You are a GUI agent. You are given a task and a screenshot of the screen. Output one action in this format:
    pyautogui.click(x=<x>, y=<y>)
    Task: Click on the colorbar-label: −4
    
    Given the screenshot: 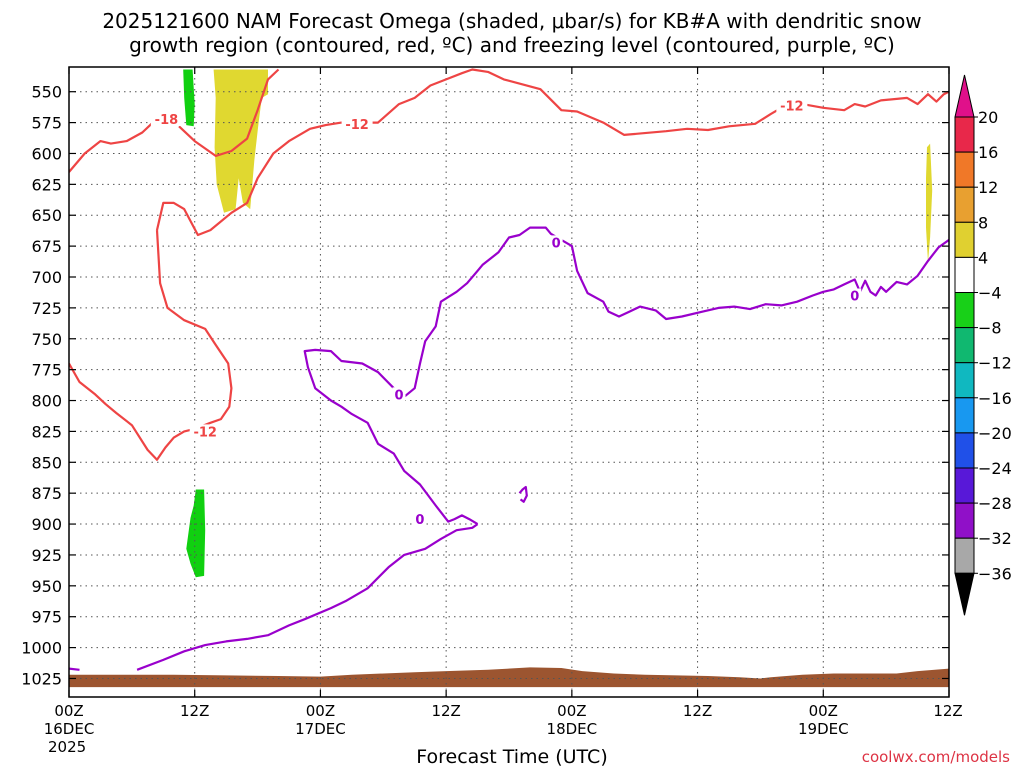 What is the action you would take?
    pyautogui.click(x=990, y=293)
    